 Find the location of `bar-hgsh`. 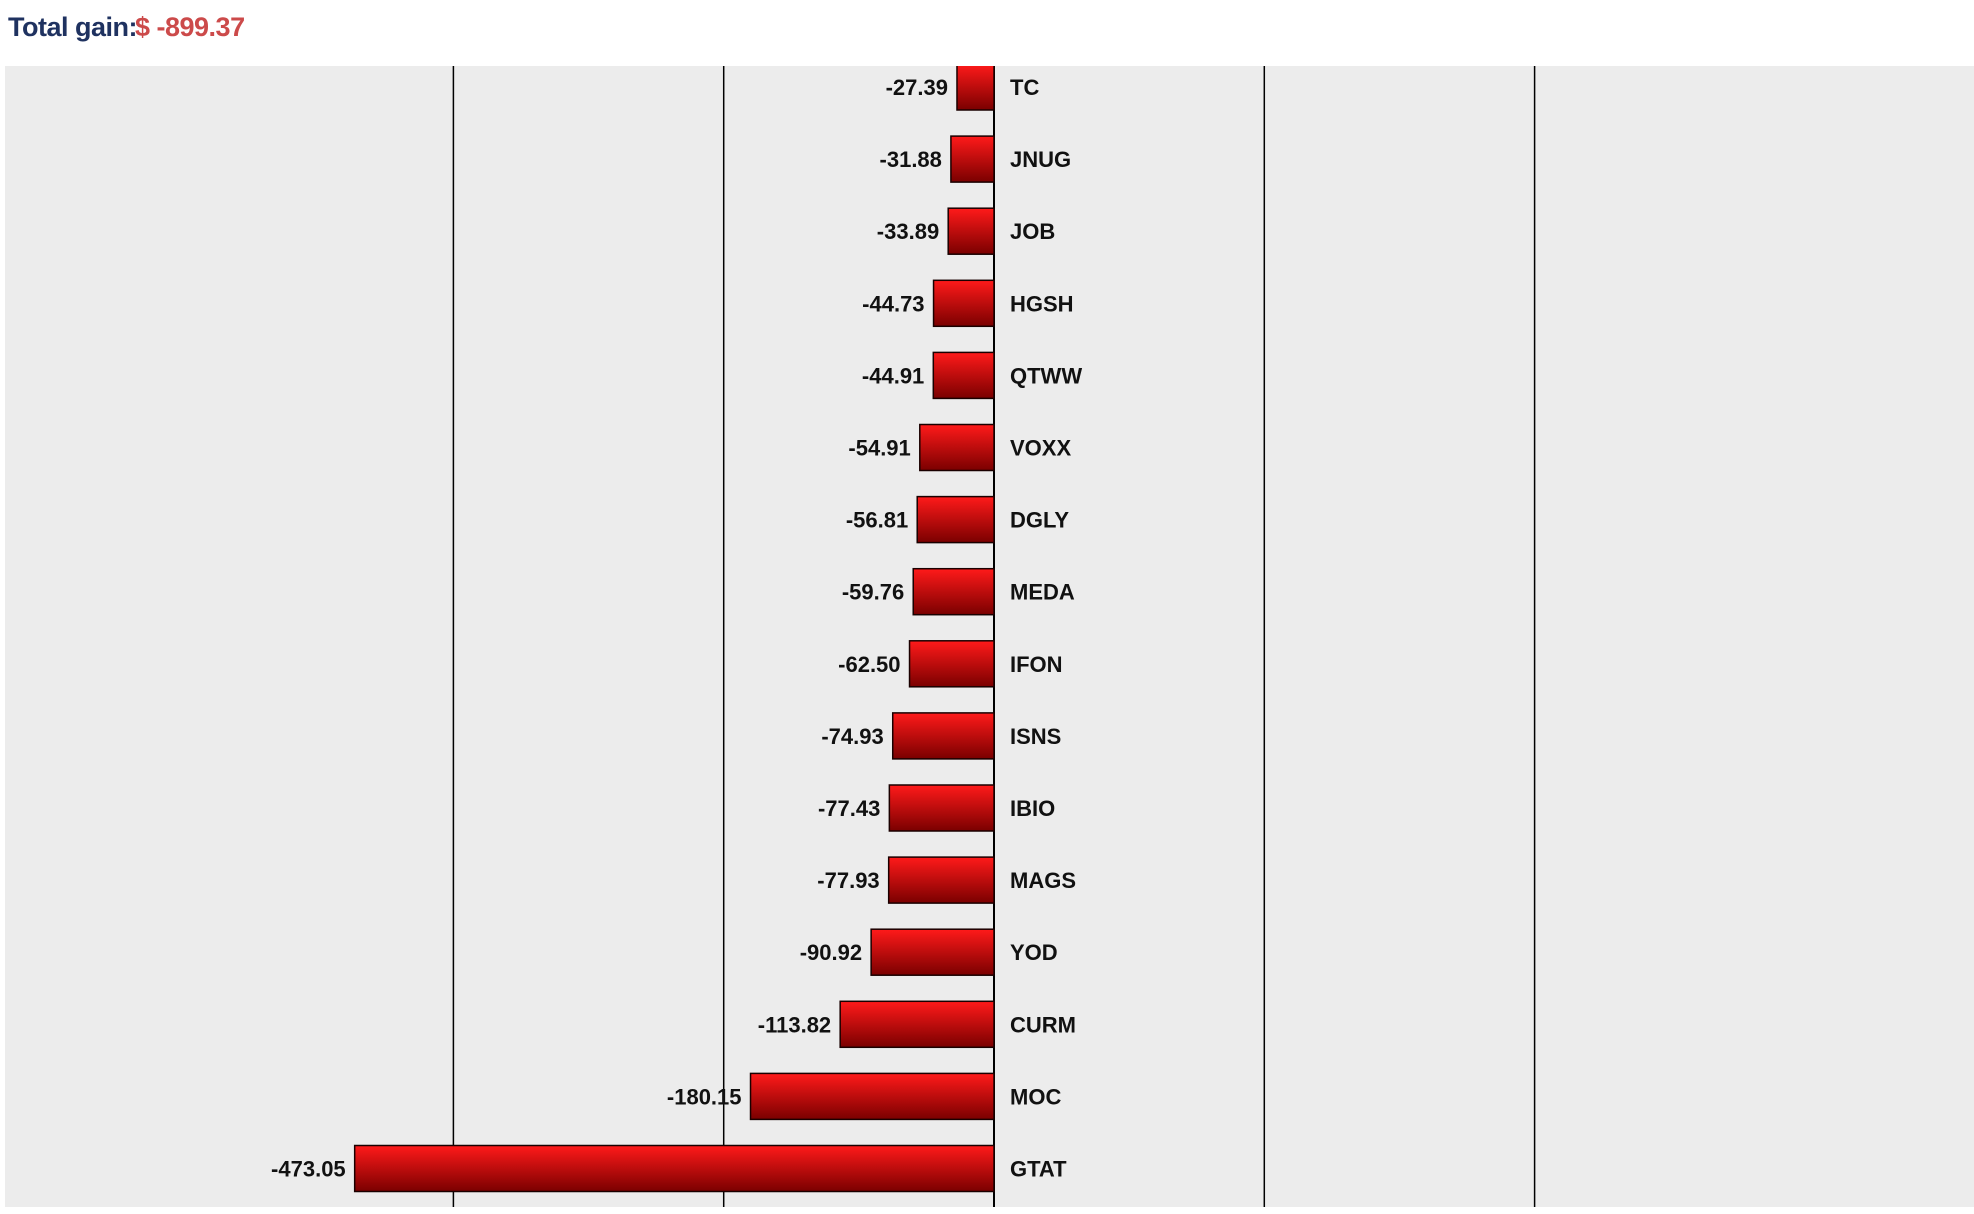

bar-hgsh is located at coordinates (963, 303).